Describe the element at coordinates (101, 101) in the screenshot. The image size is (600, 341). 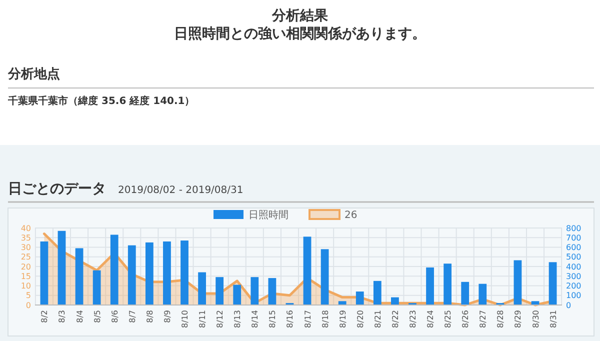
I see `text: 千葉県千葉市（緯度 35.6 経度 140.1）` at that location.